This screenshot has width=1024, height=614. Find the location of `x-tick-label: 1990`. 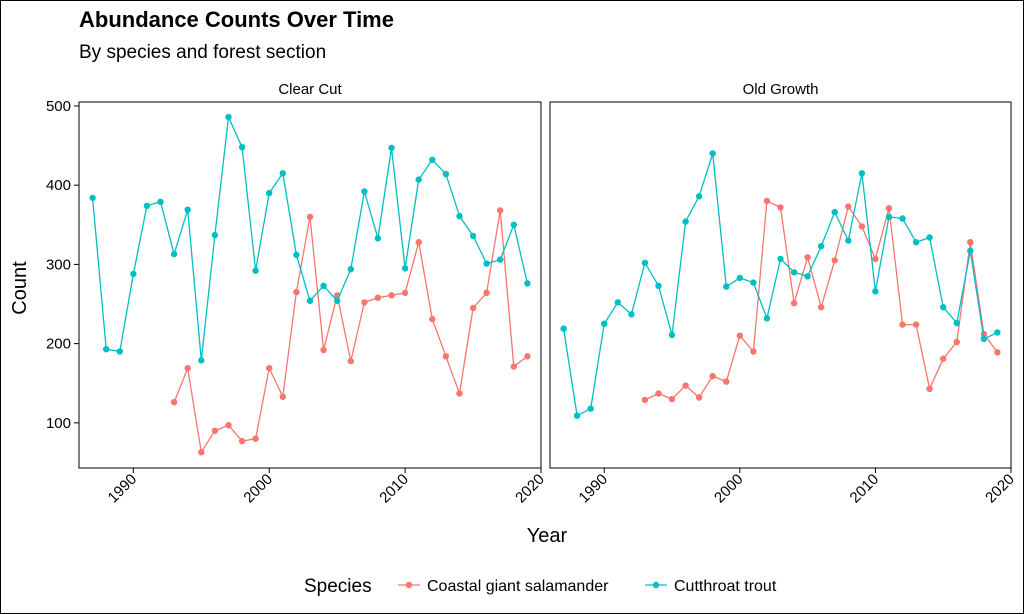

x-tick-label: 1990 is located at coordinates (593, 489).